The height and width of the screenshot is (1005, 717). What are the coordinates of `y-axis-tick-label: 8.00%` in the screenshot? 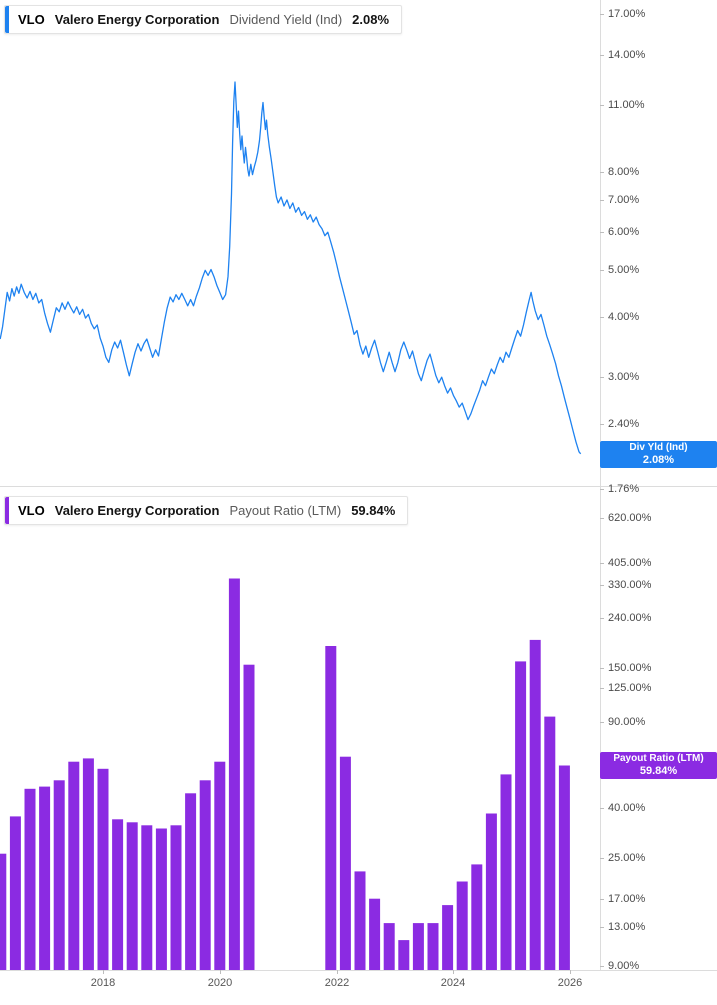 It's located at (624, 172).